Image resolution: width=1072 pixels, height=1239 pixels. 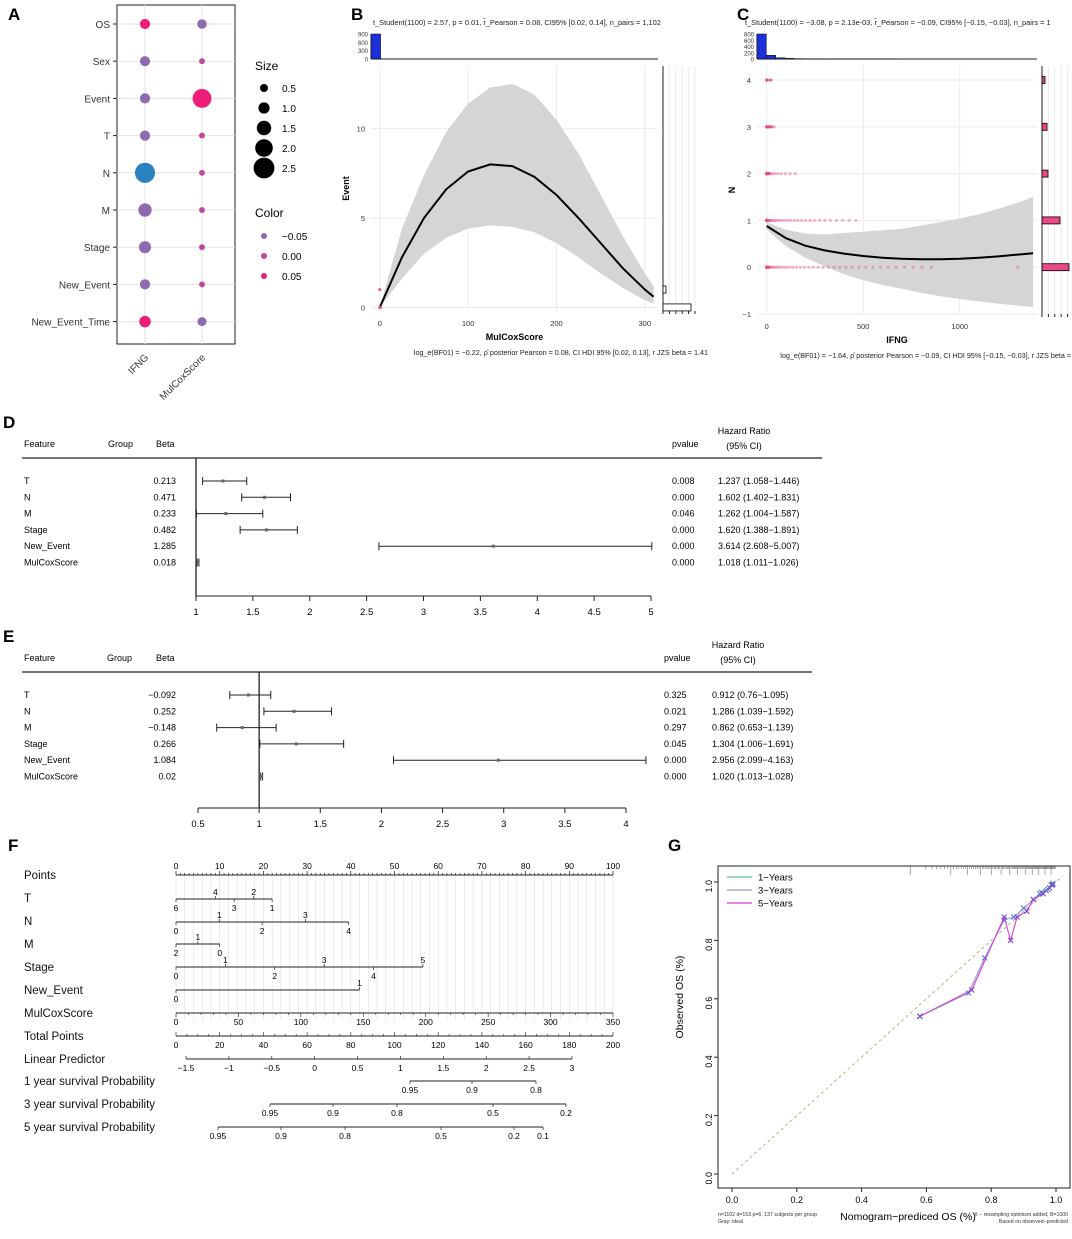 I want to click on total-tick: 40, so click(x=264, y=1045).